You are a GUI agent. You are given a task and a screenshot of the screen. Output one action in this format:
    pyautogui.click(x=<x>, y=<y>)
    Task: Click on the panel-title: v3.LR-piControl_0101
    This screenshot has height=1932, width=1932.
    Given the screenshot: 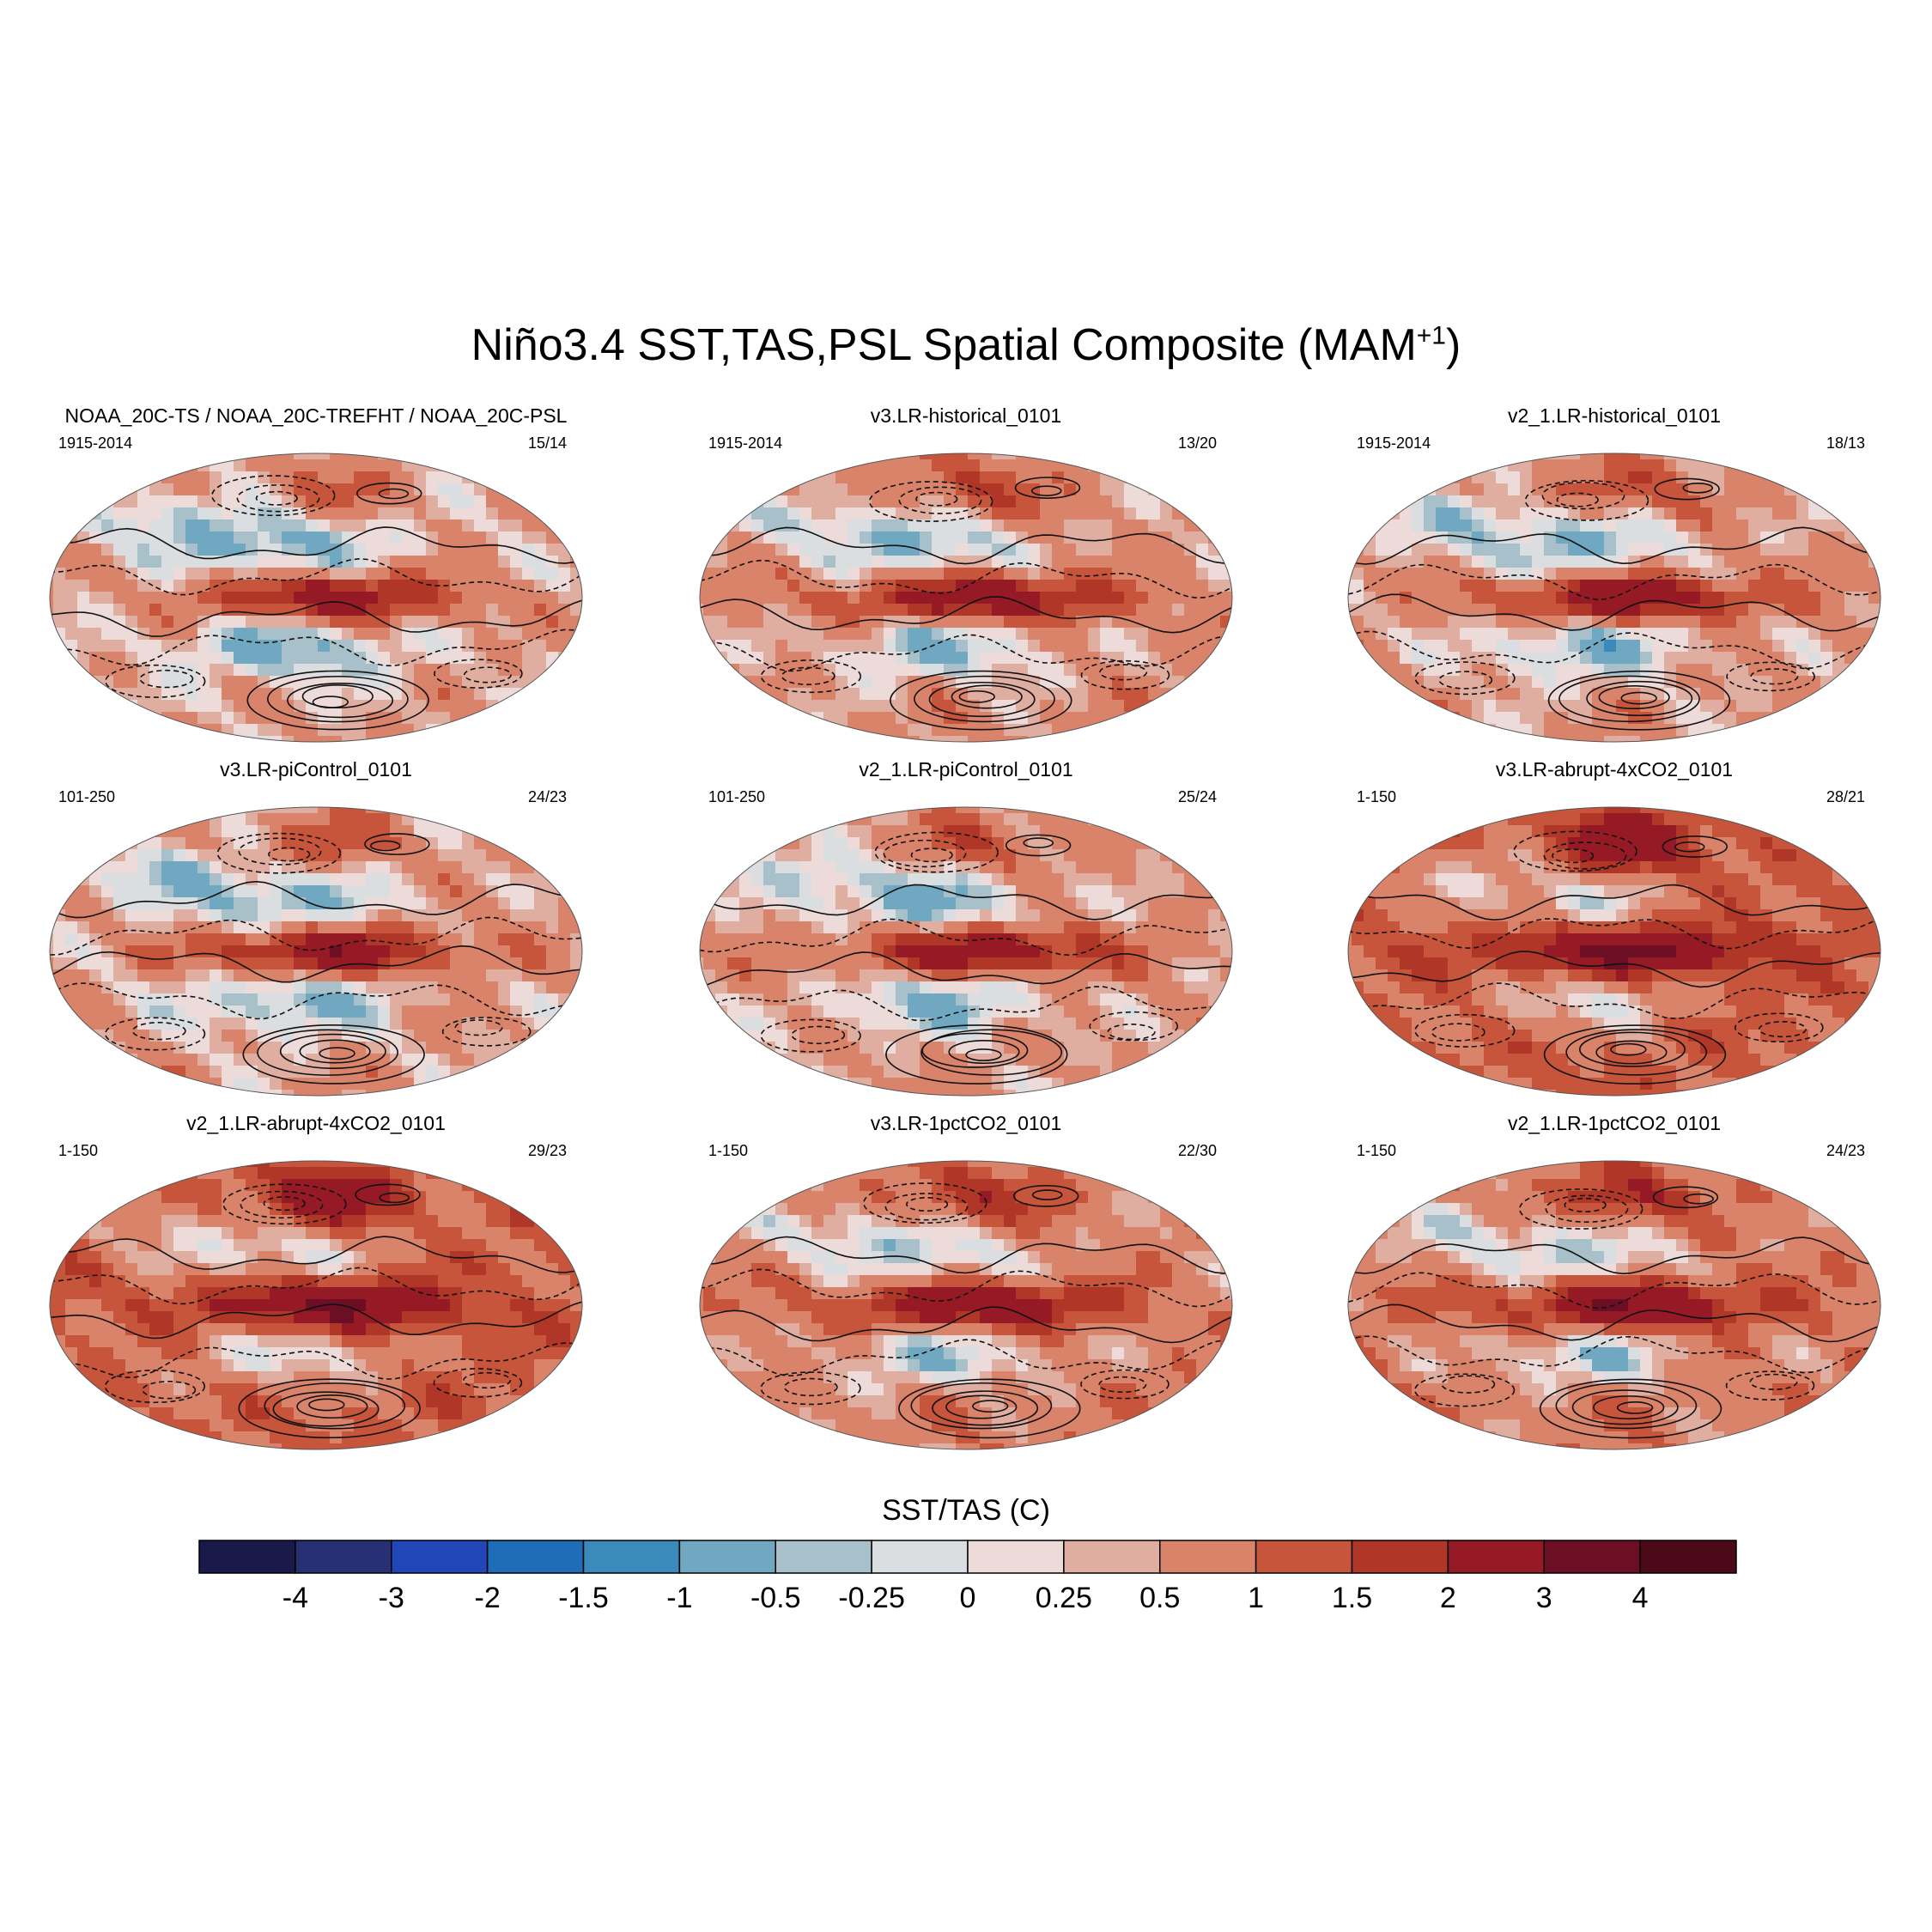 What is the action you would take?
    pyautogui.click(x=316, y=770)
    